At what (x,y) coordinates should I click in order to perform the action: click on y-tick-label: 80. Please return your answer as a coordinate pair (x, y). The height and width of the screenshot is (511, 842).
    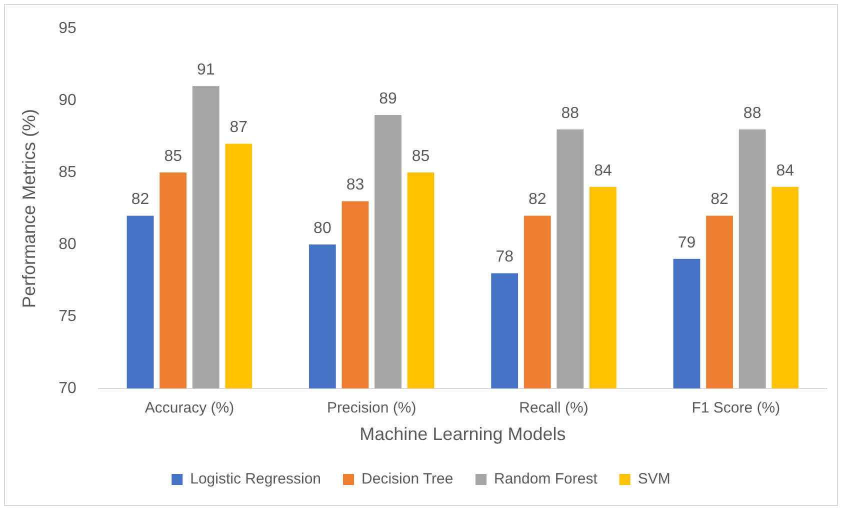
    Looking at the image, I should click on (67, 244).